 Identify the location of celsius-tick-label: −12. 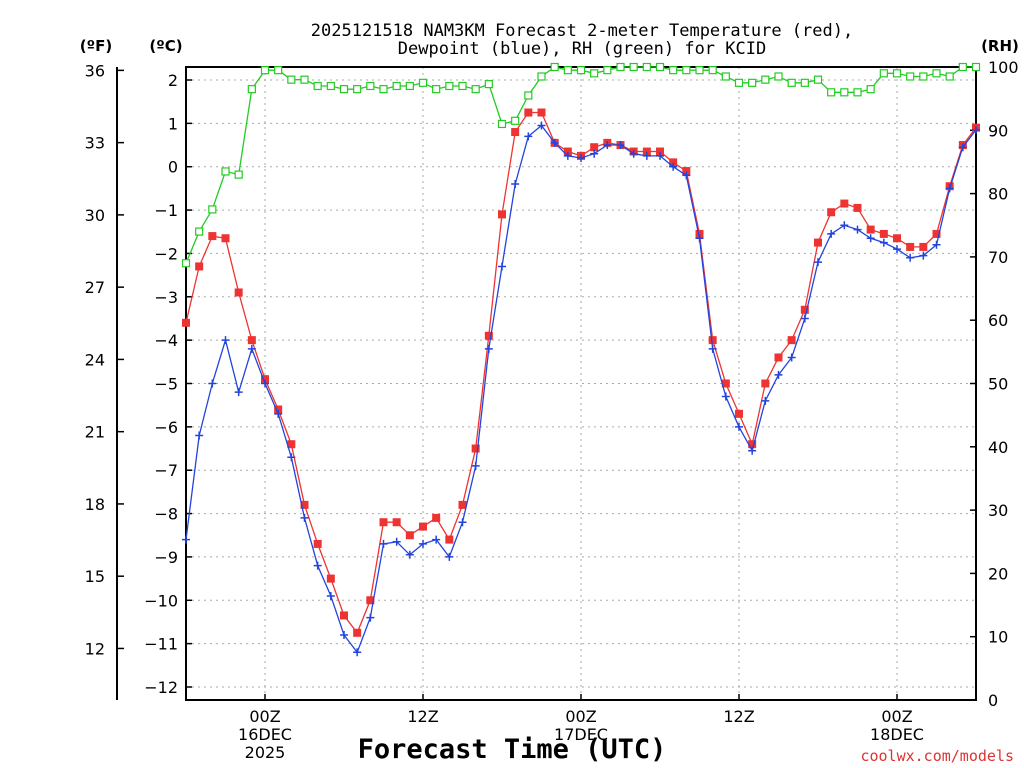
(161, 687).